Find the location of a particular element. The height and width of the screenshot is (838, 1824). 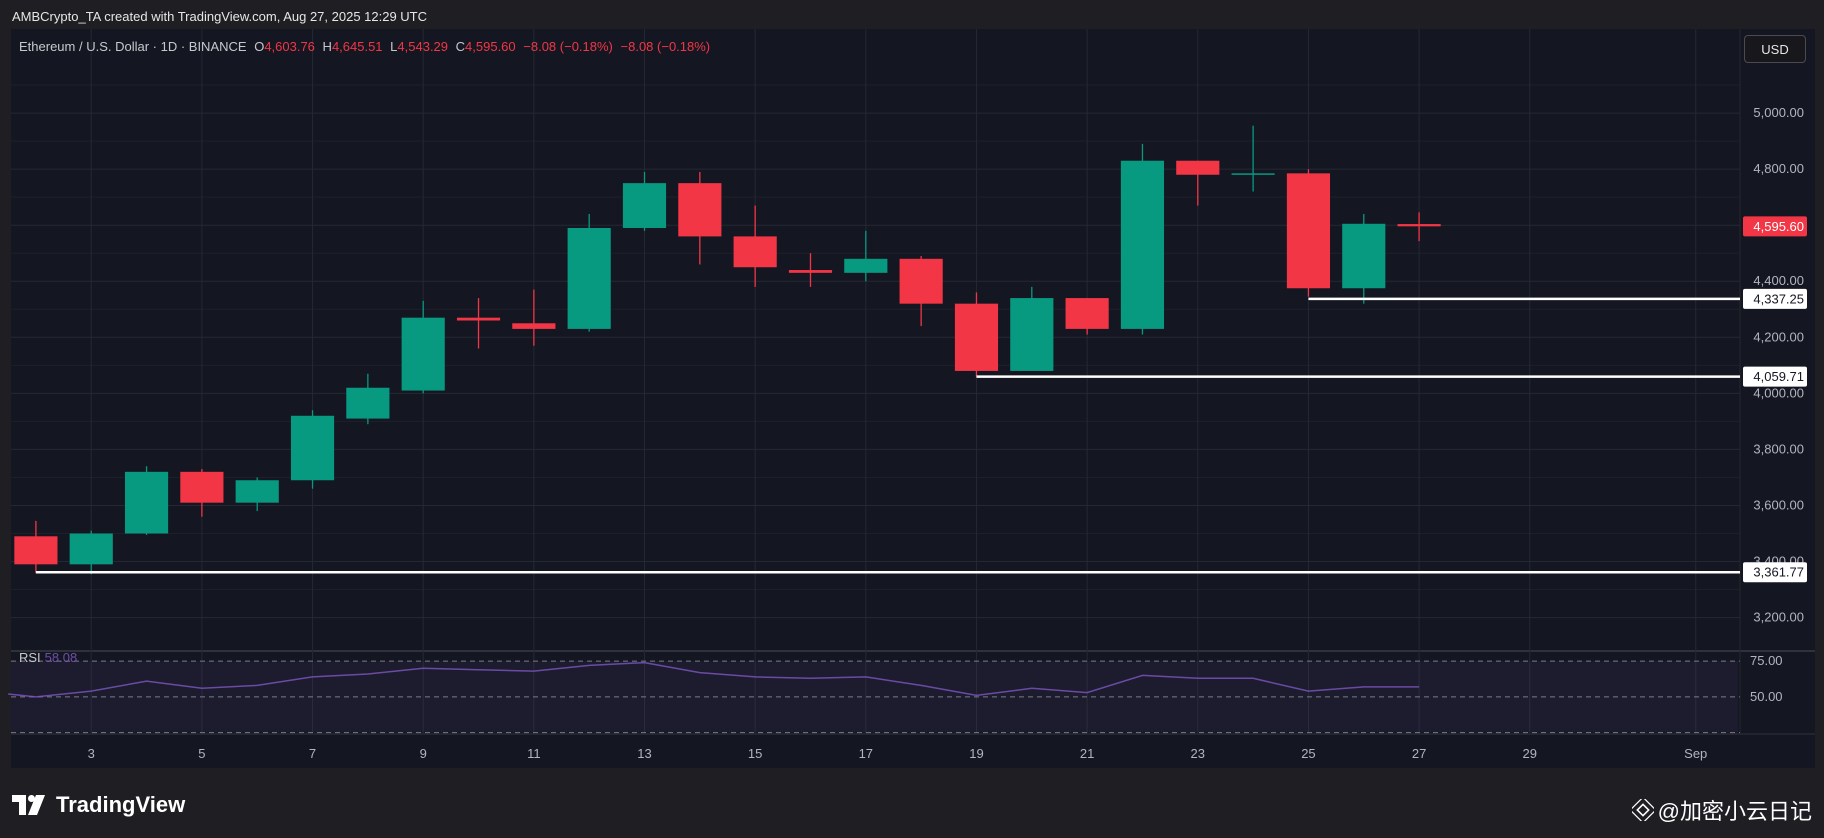

time-axis-label: 27 is located at coordinates (1419, 753).